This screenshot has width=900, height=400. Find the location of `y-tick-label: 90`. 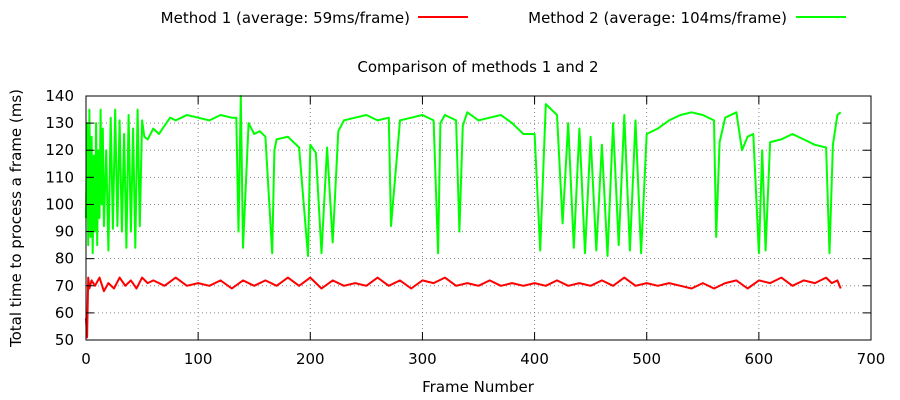

y-tick-label: 90 is located at coordinates (64, 232).